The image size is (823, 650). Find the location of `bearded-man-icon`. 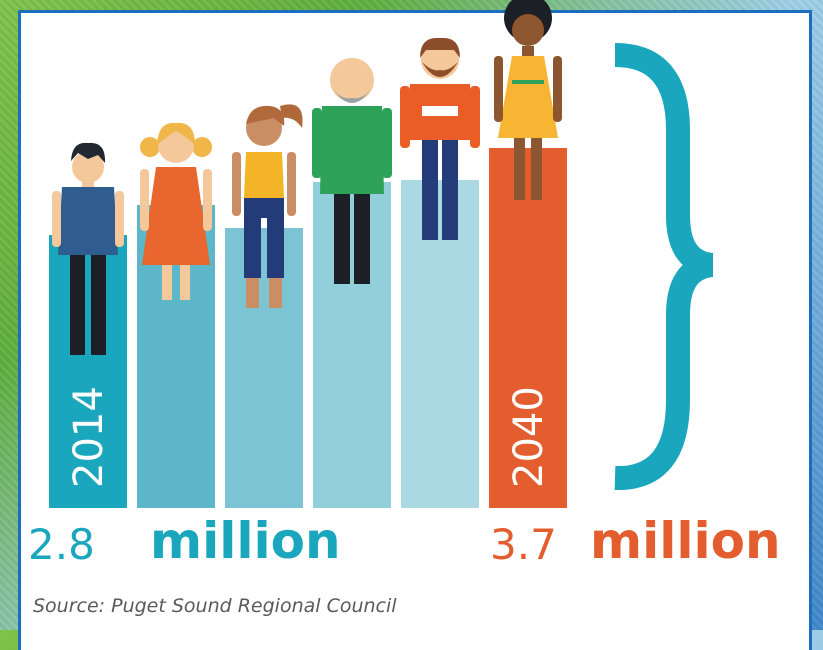

bearded-man-icon is located at coordinates (440, 138).